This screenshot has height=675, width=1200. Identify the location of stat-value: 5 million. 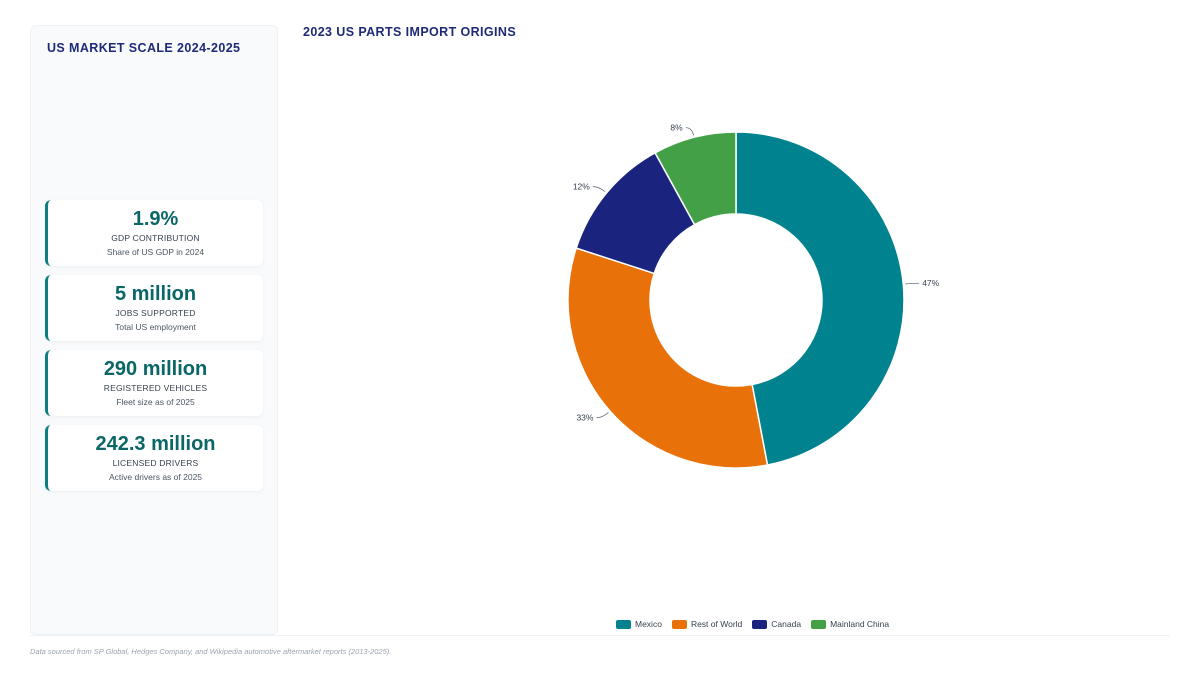
(155, 294).